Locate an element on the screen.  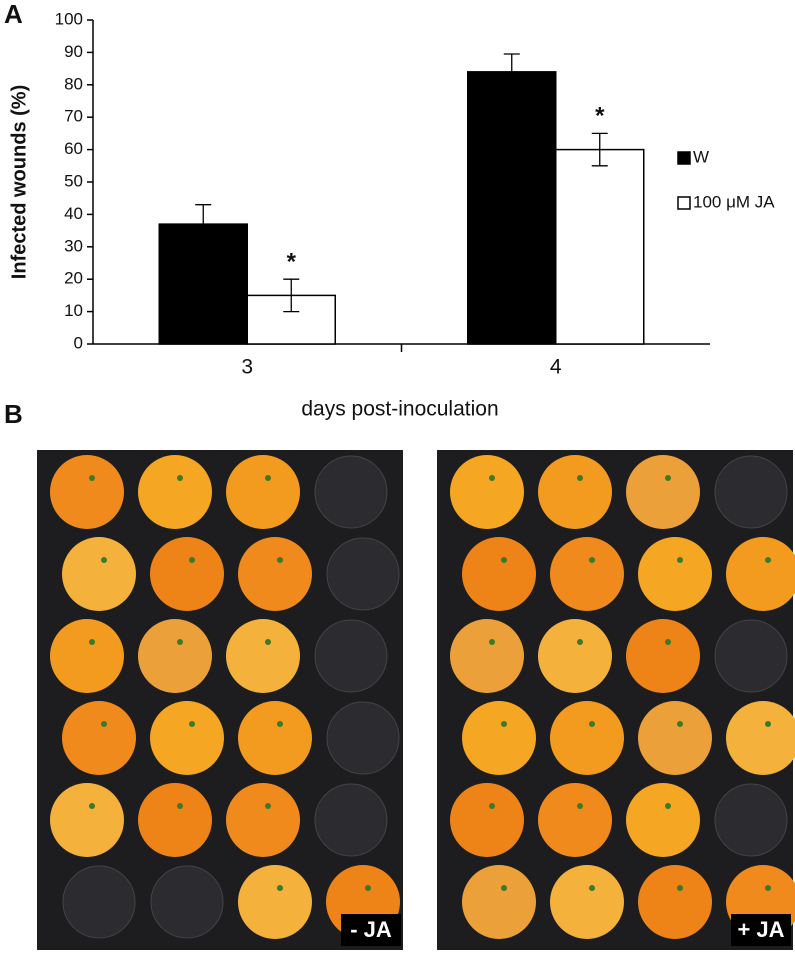
y-tick-label: 90 is located at coordinates (73, 51).